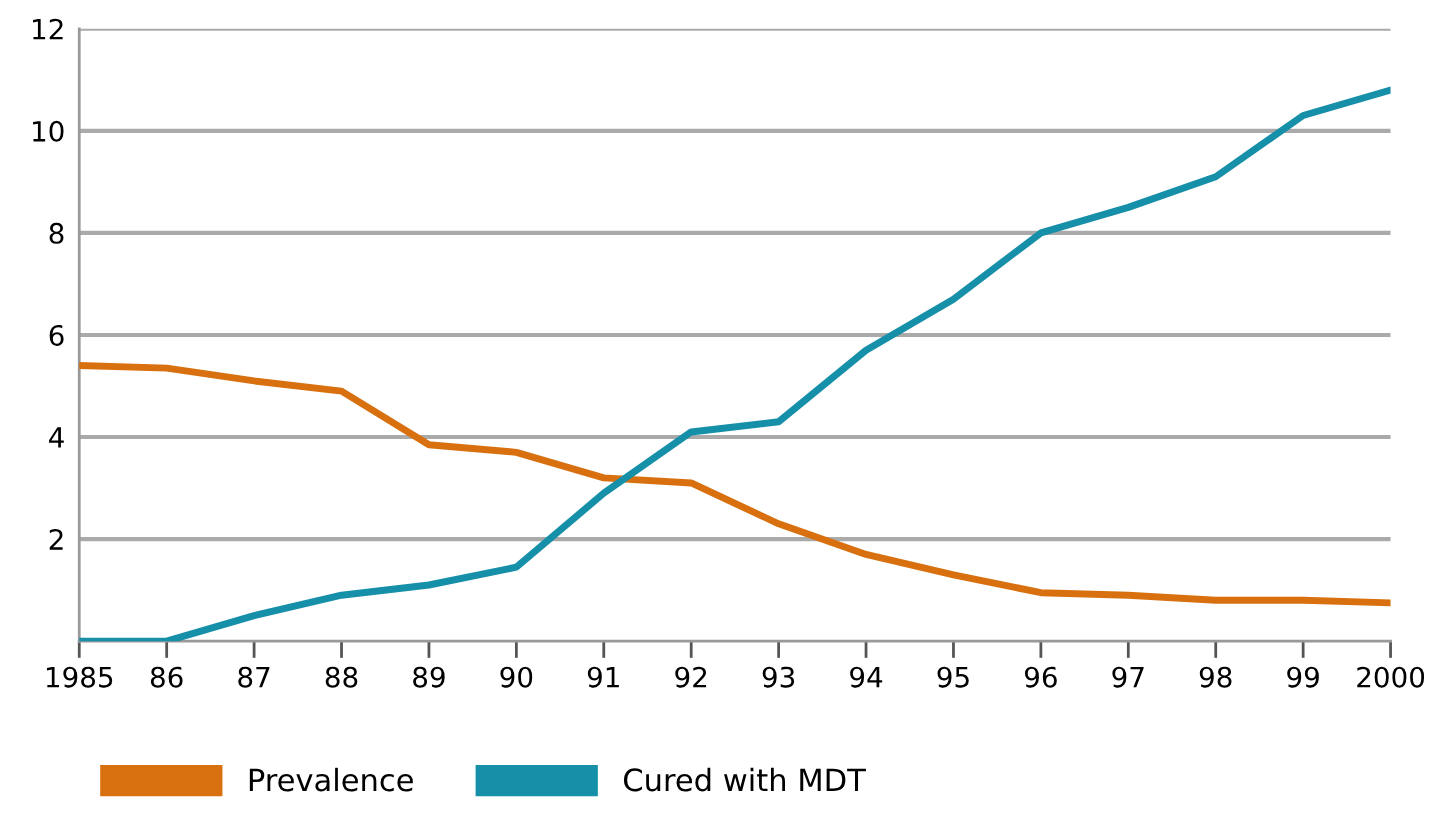 The image size is (1441, 822). What do you see at coordinates (1215, 677) in the screenshot?
I see `x-tick-label: 98` at bounding box center [1215, 677].